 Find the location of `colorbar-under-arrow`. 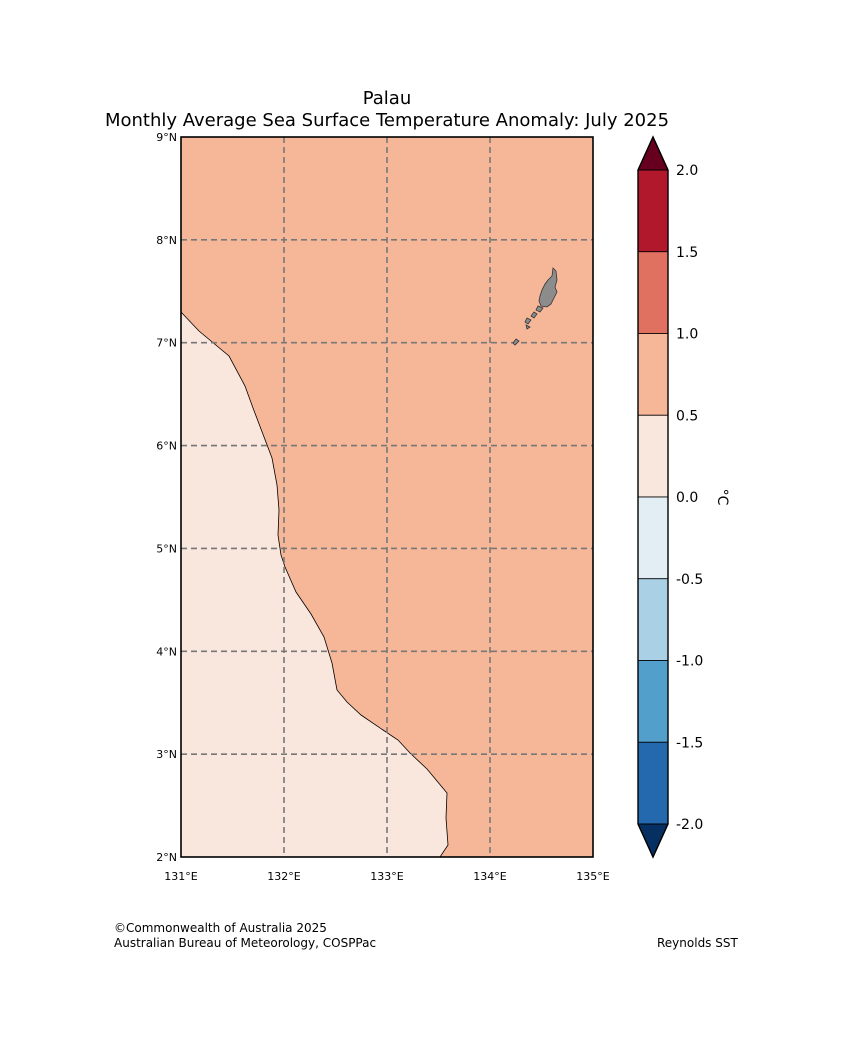

colorbar-under-arrow is located at coordinates (653, 841).